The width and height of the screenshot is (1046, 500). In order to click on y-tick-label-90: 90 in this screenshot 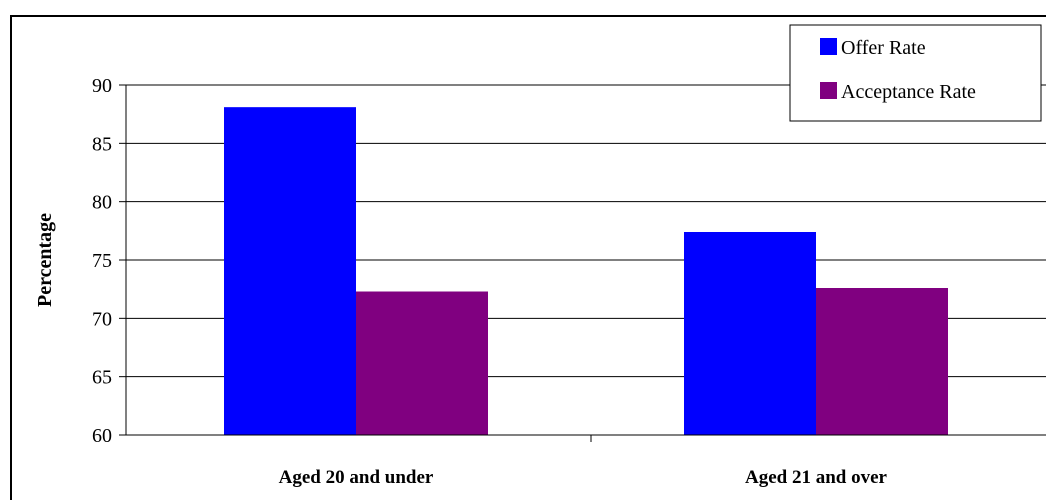, I will do `click(102, 86)`.